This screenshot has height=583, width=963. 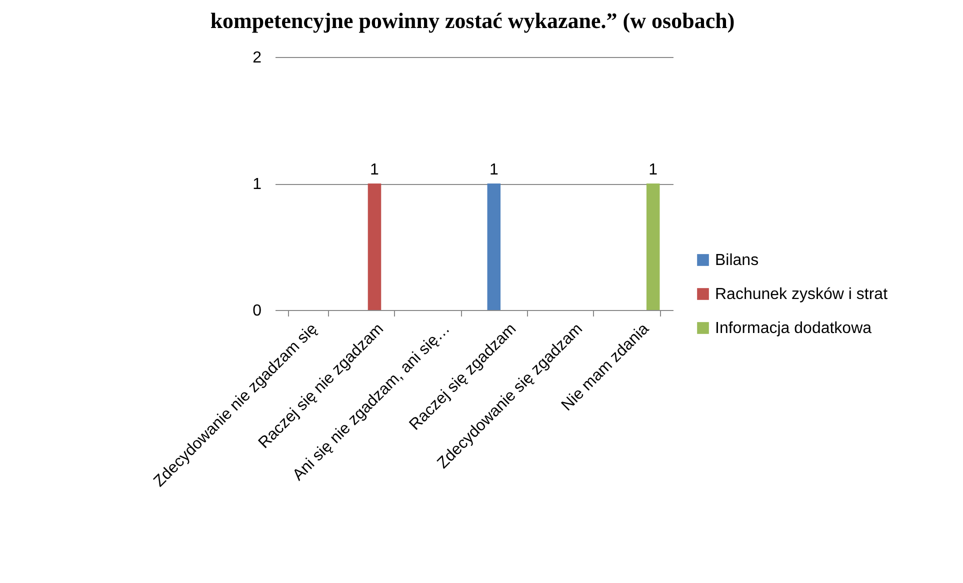 I want to click on y-tick-label: 2, so click(x=257, y=58).